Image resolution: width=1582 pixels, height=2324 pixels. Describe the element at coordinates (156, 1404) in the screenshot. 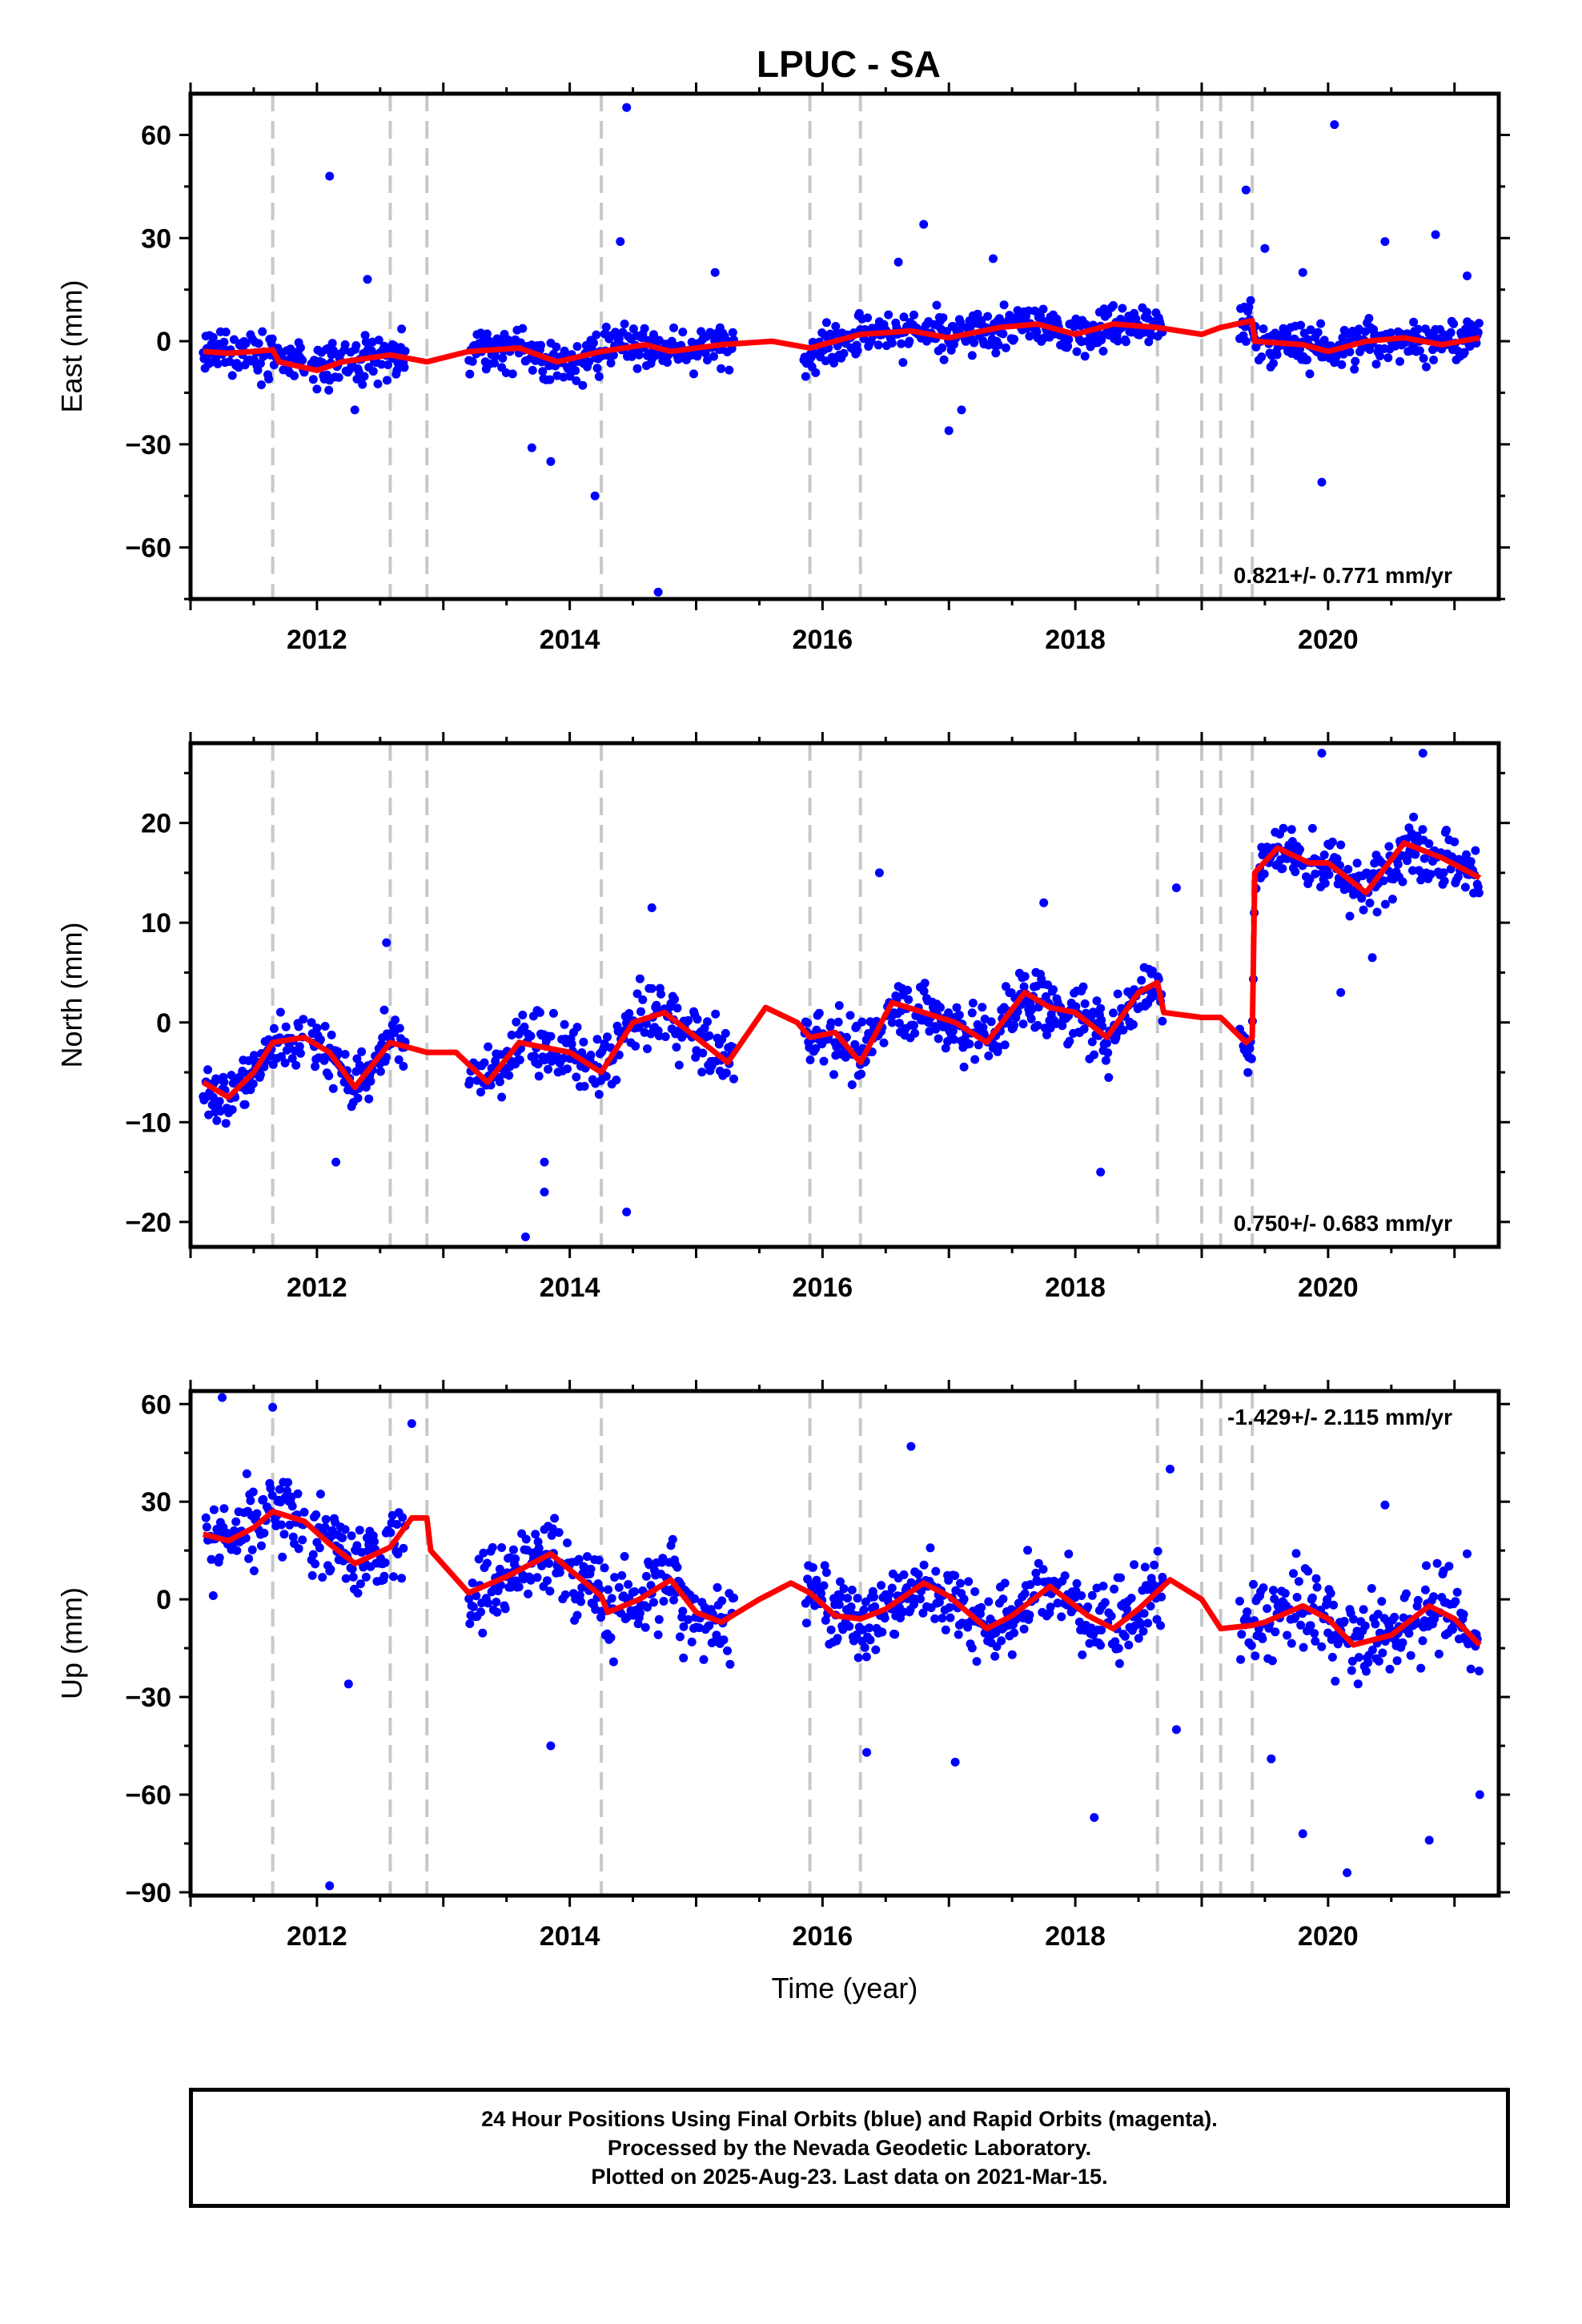

I see `up-y-tick-label: 60` at that location.